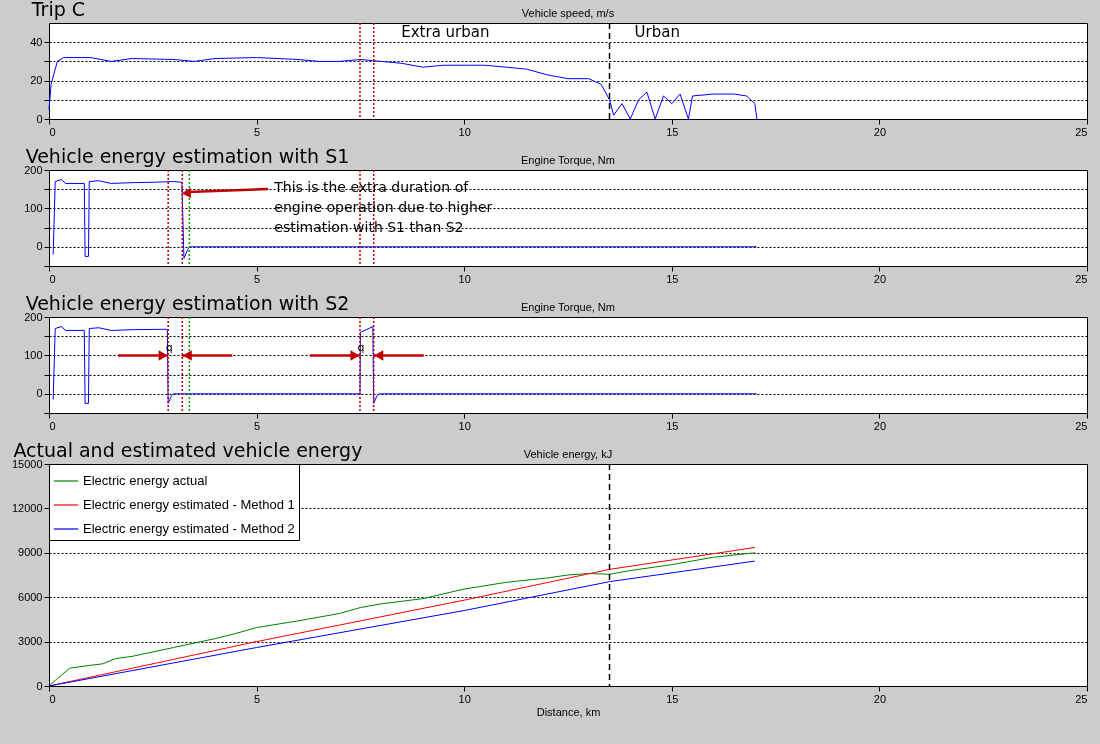 Image resolution: width=1100 pixels, height=744 pixels. What do you see at coordinates (445, 32) in the screenshot?
I see `annotation: Extra urban` at bounding box center [445, 32].